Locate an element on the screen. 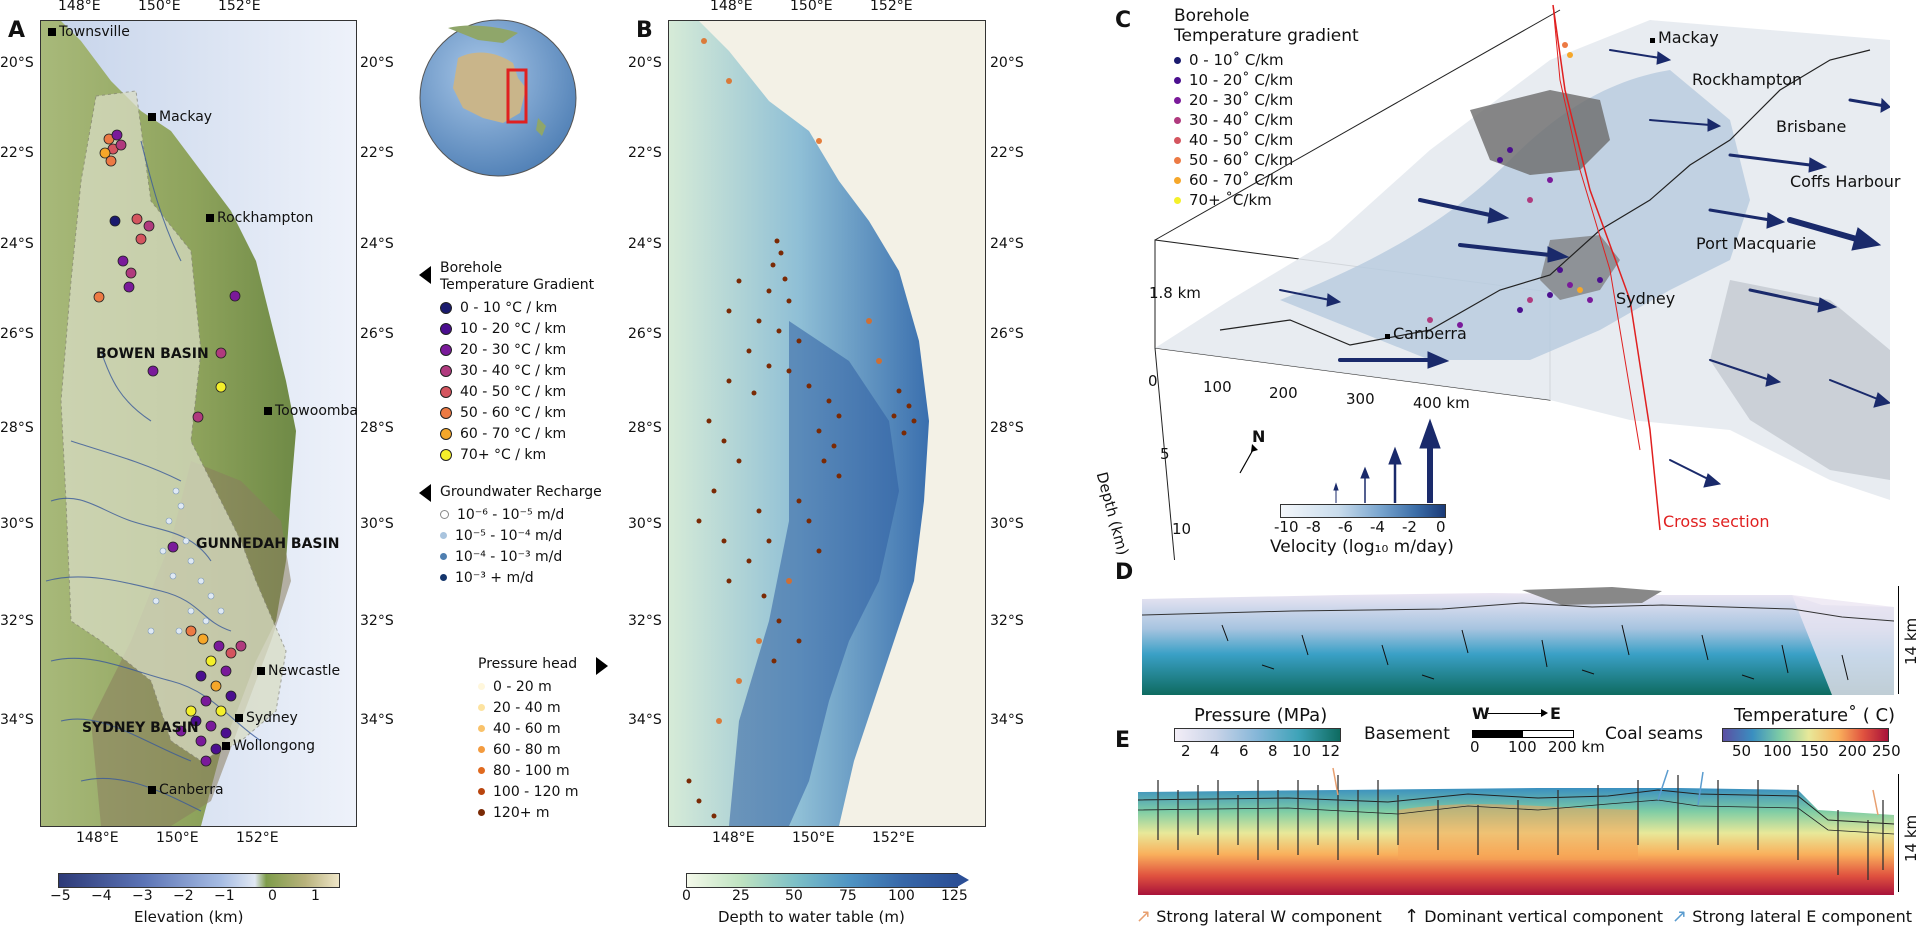 This screenshot has width=1926, height=929. legend-recharge-row: 10⁻⁴ - 10⁻³ m/d is located at coordinates (540, 556).